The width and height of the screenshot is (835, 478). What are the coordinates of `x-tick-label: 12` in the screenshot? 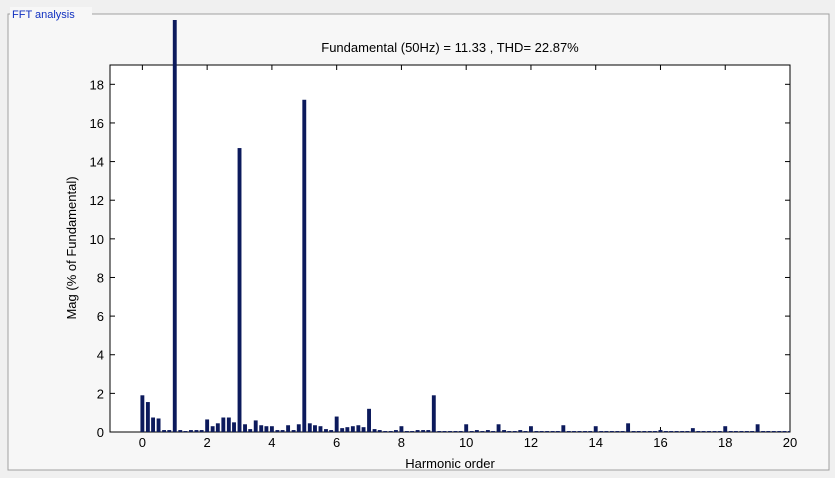 It's located at (531, 442).